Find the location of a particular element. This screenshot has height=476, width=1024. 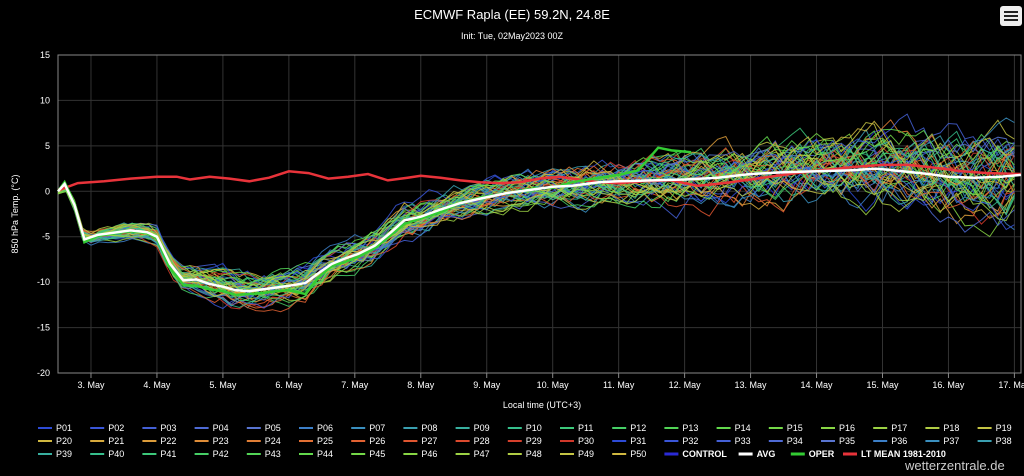

legend-label: P40 is located at coordinates (116, 454).